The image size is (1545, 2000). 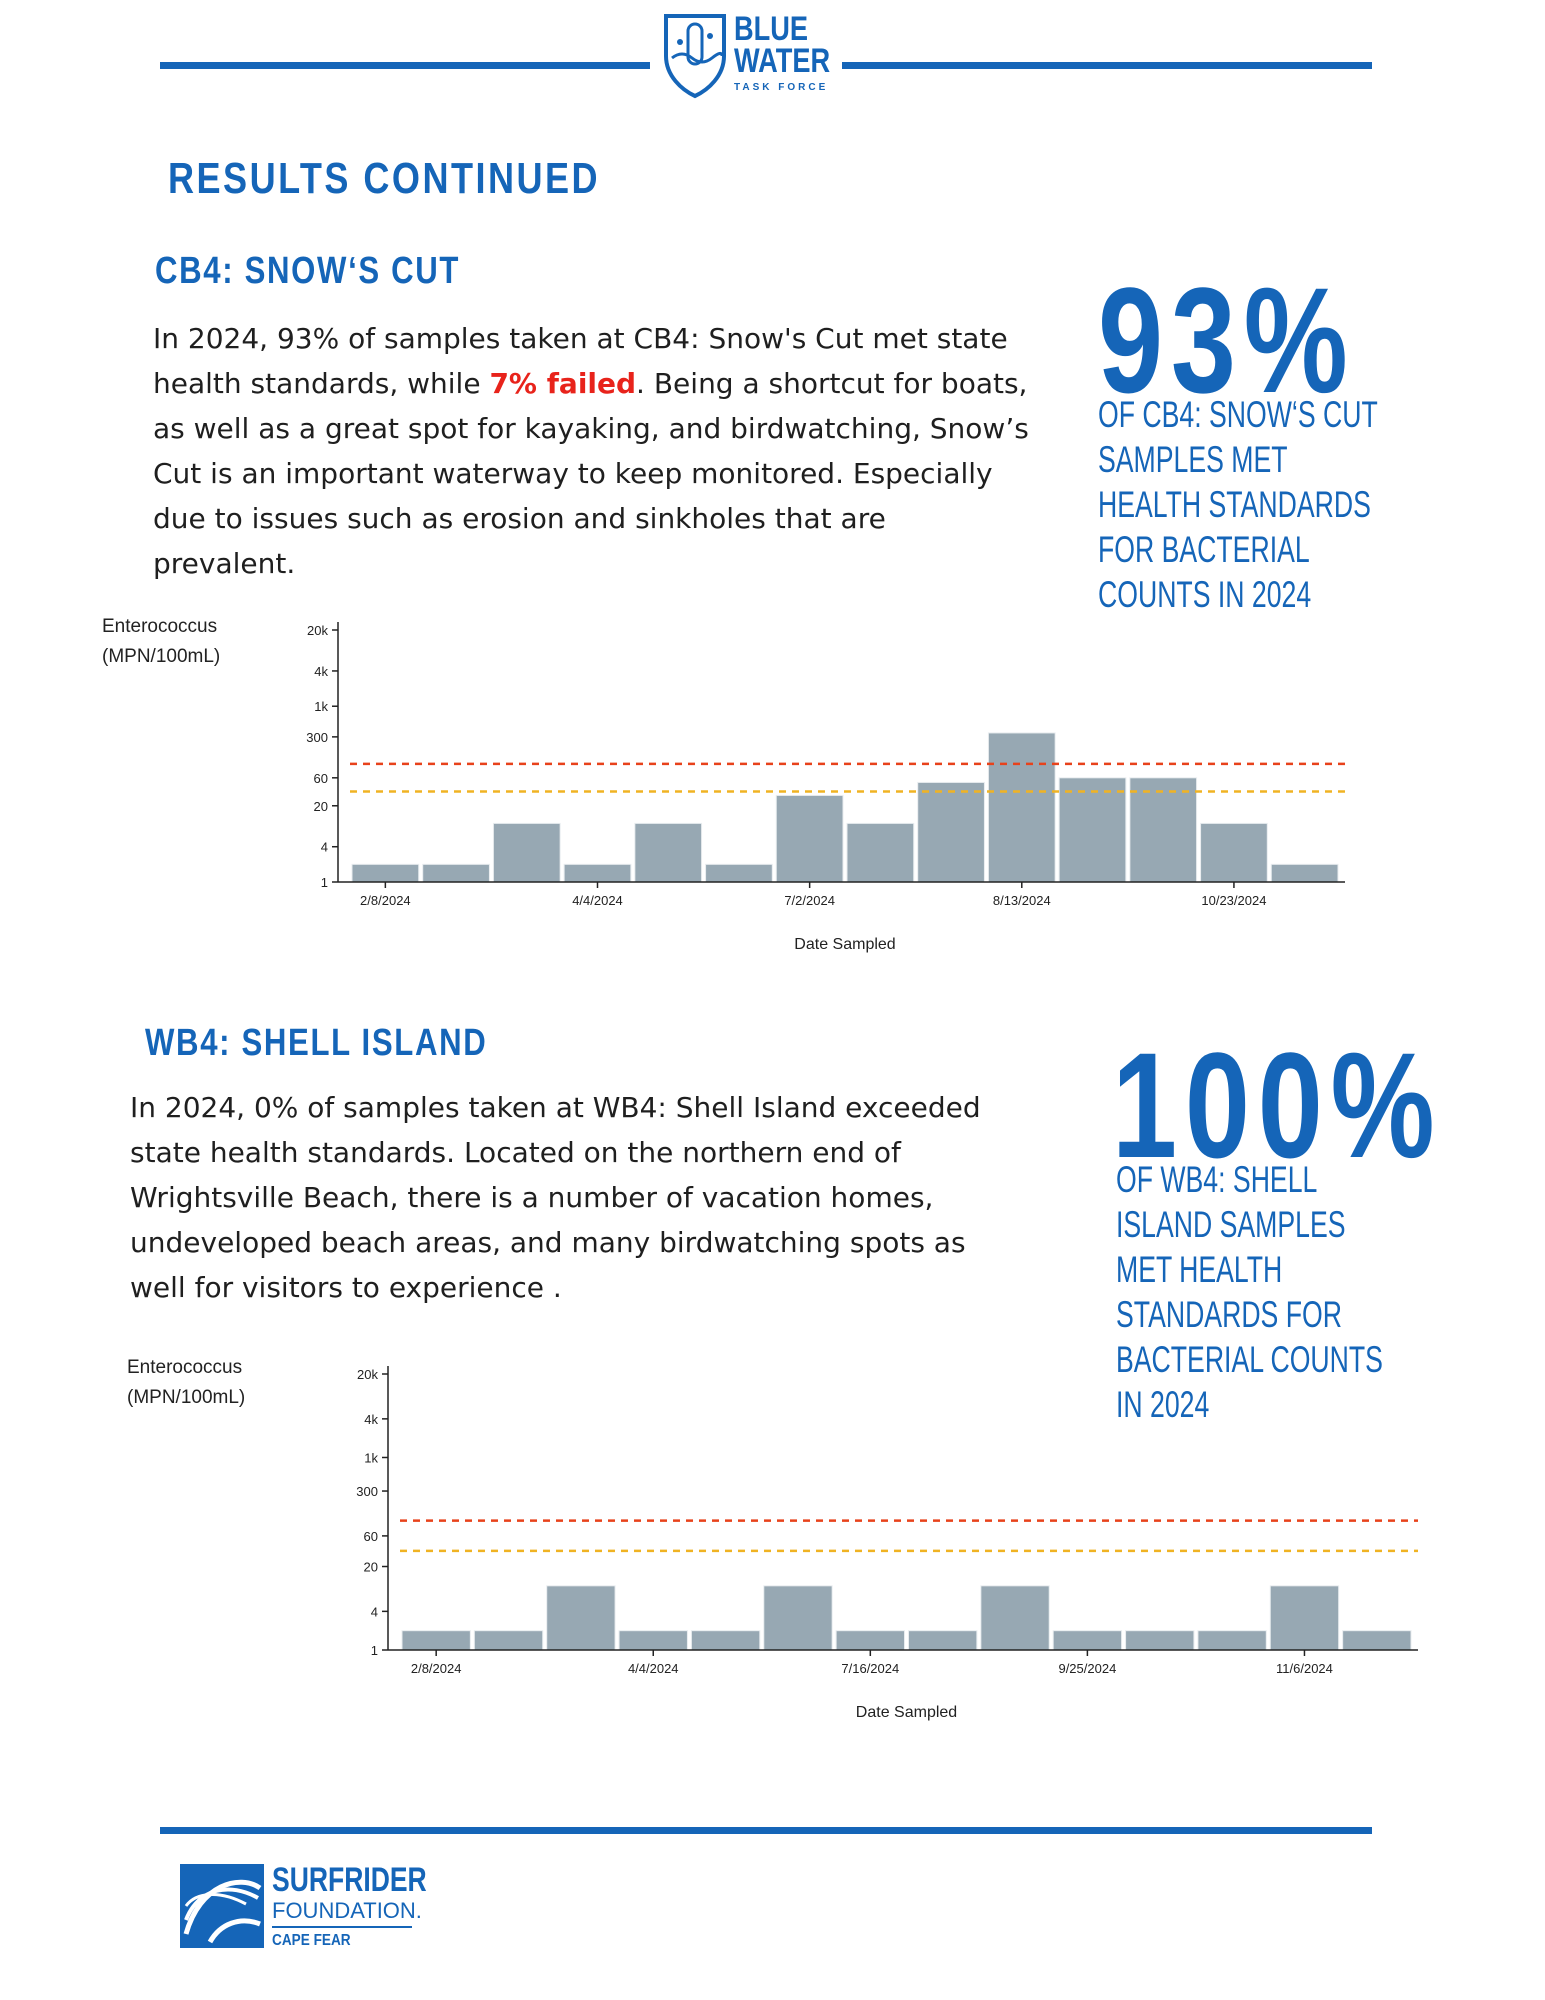 What do you see at coordinates (347, 1910) in the screenshot?
I see `surfrider-line2: FOUNDATION.` at bounding box center [347, 1910].